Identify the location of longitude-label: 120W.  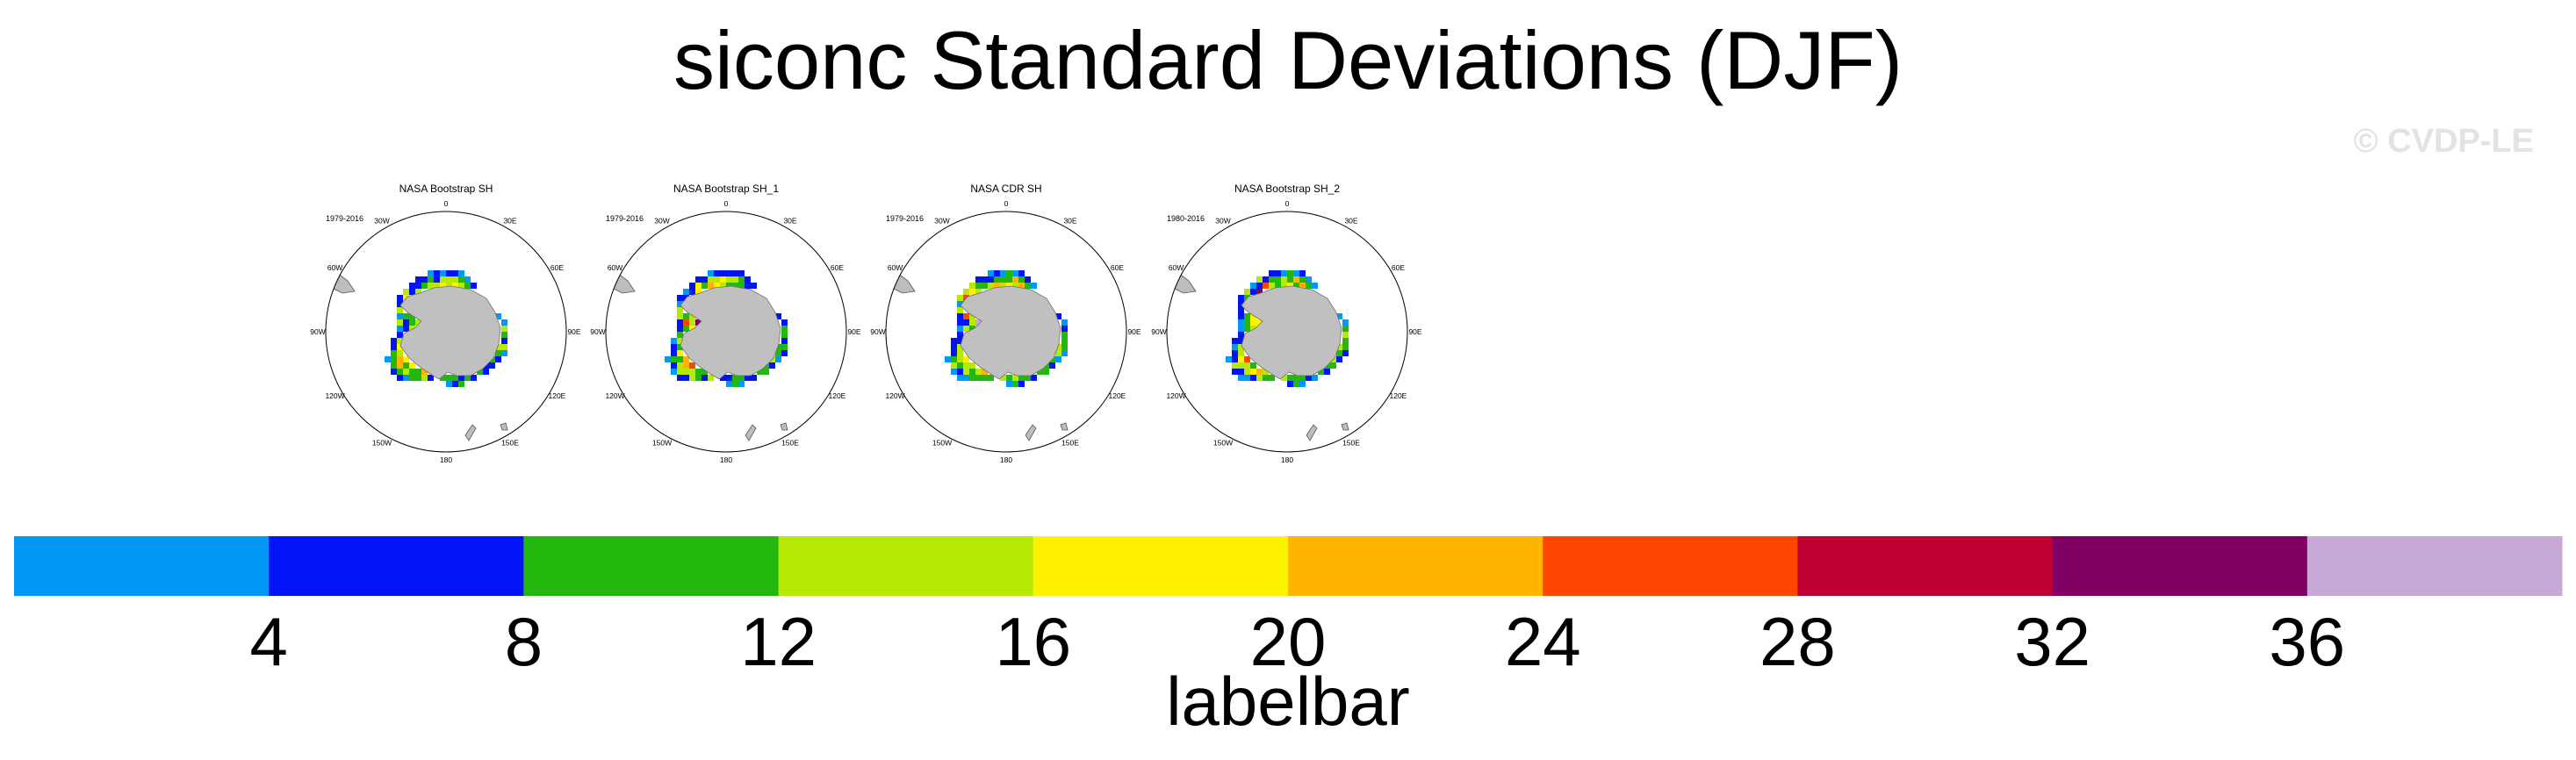
(894, 395).